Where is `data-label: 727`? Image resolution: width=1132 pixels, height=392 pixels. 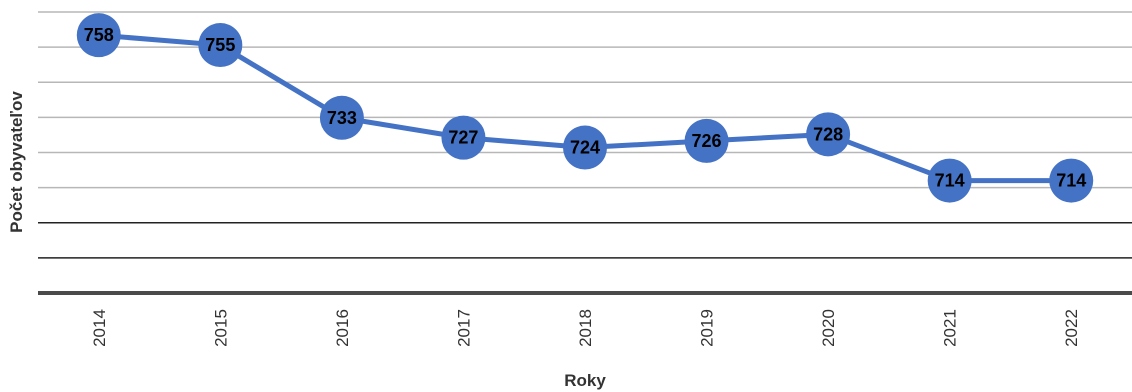 data-label: 727 is located at coordinates (463, 138).